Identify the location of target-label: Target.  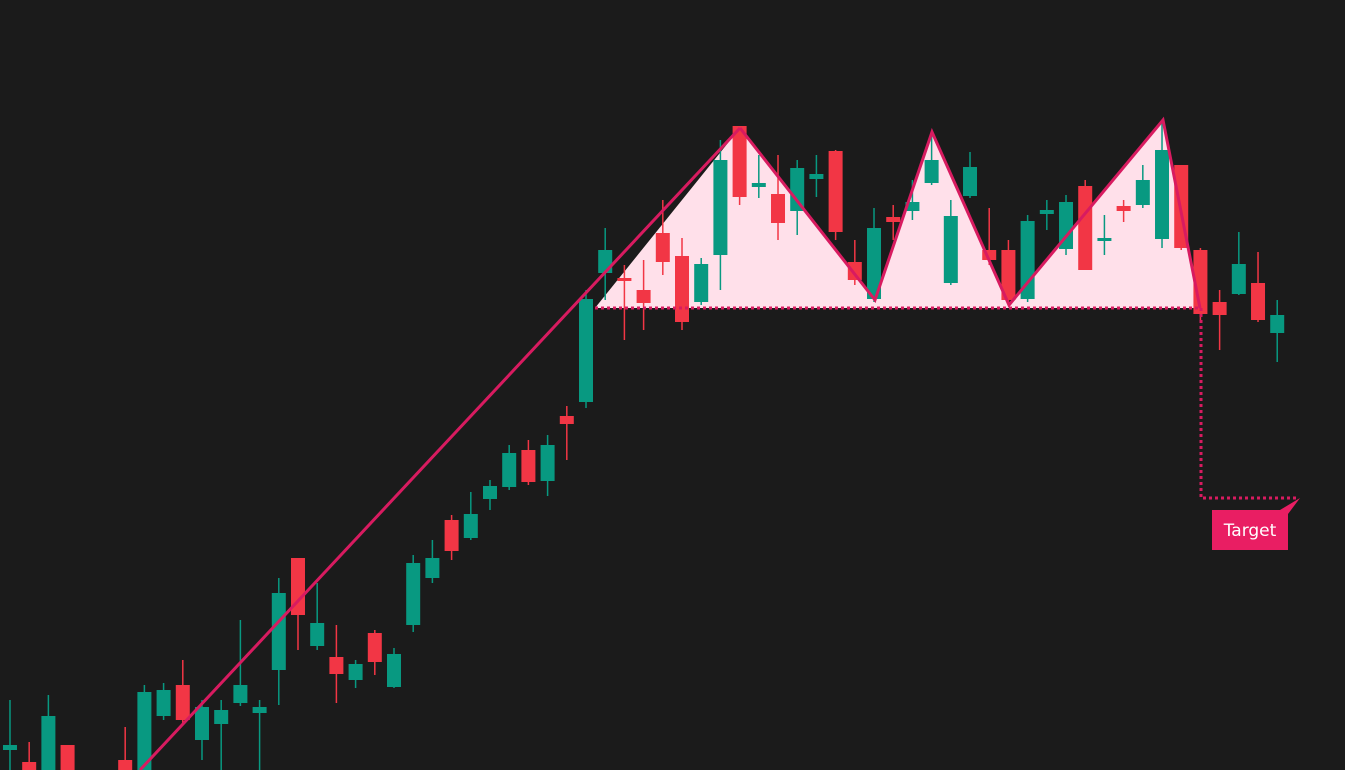
(1250, 531).